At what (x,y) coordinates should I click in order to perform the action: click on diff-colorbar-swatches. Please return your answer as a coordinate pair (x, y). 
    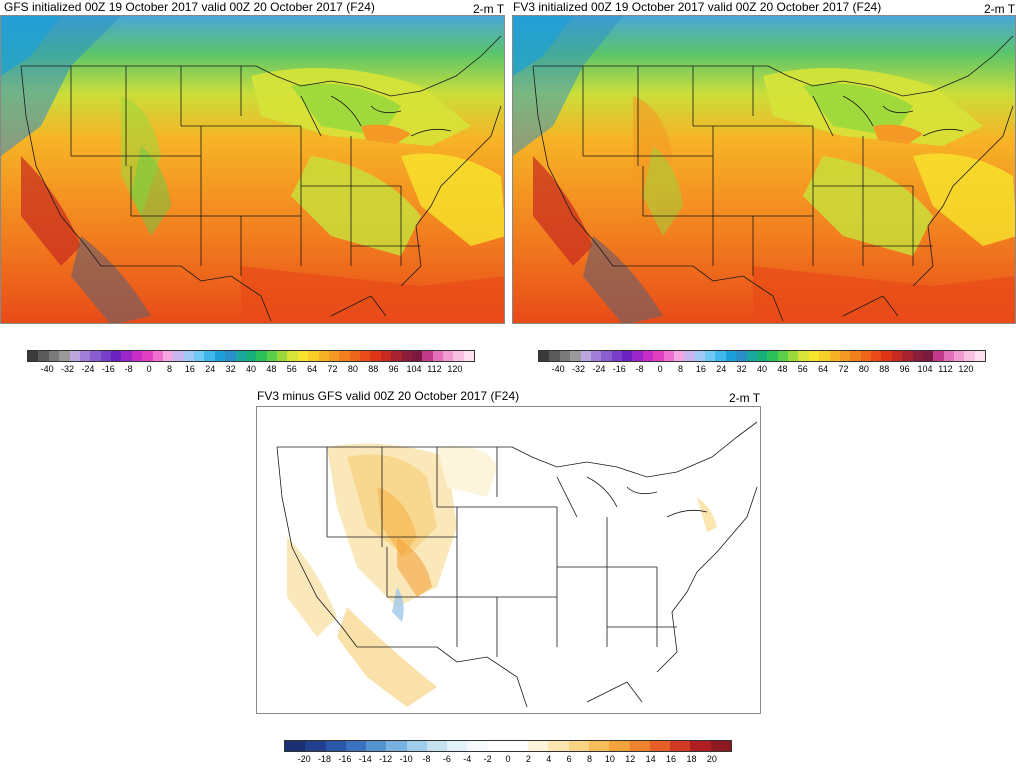
    Looking at the image, I should click on (508, 746).